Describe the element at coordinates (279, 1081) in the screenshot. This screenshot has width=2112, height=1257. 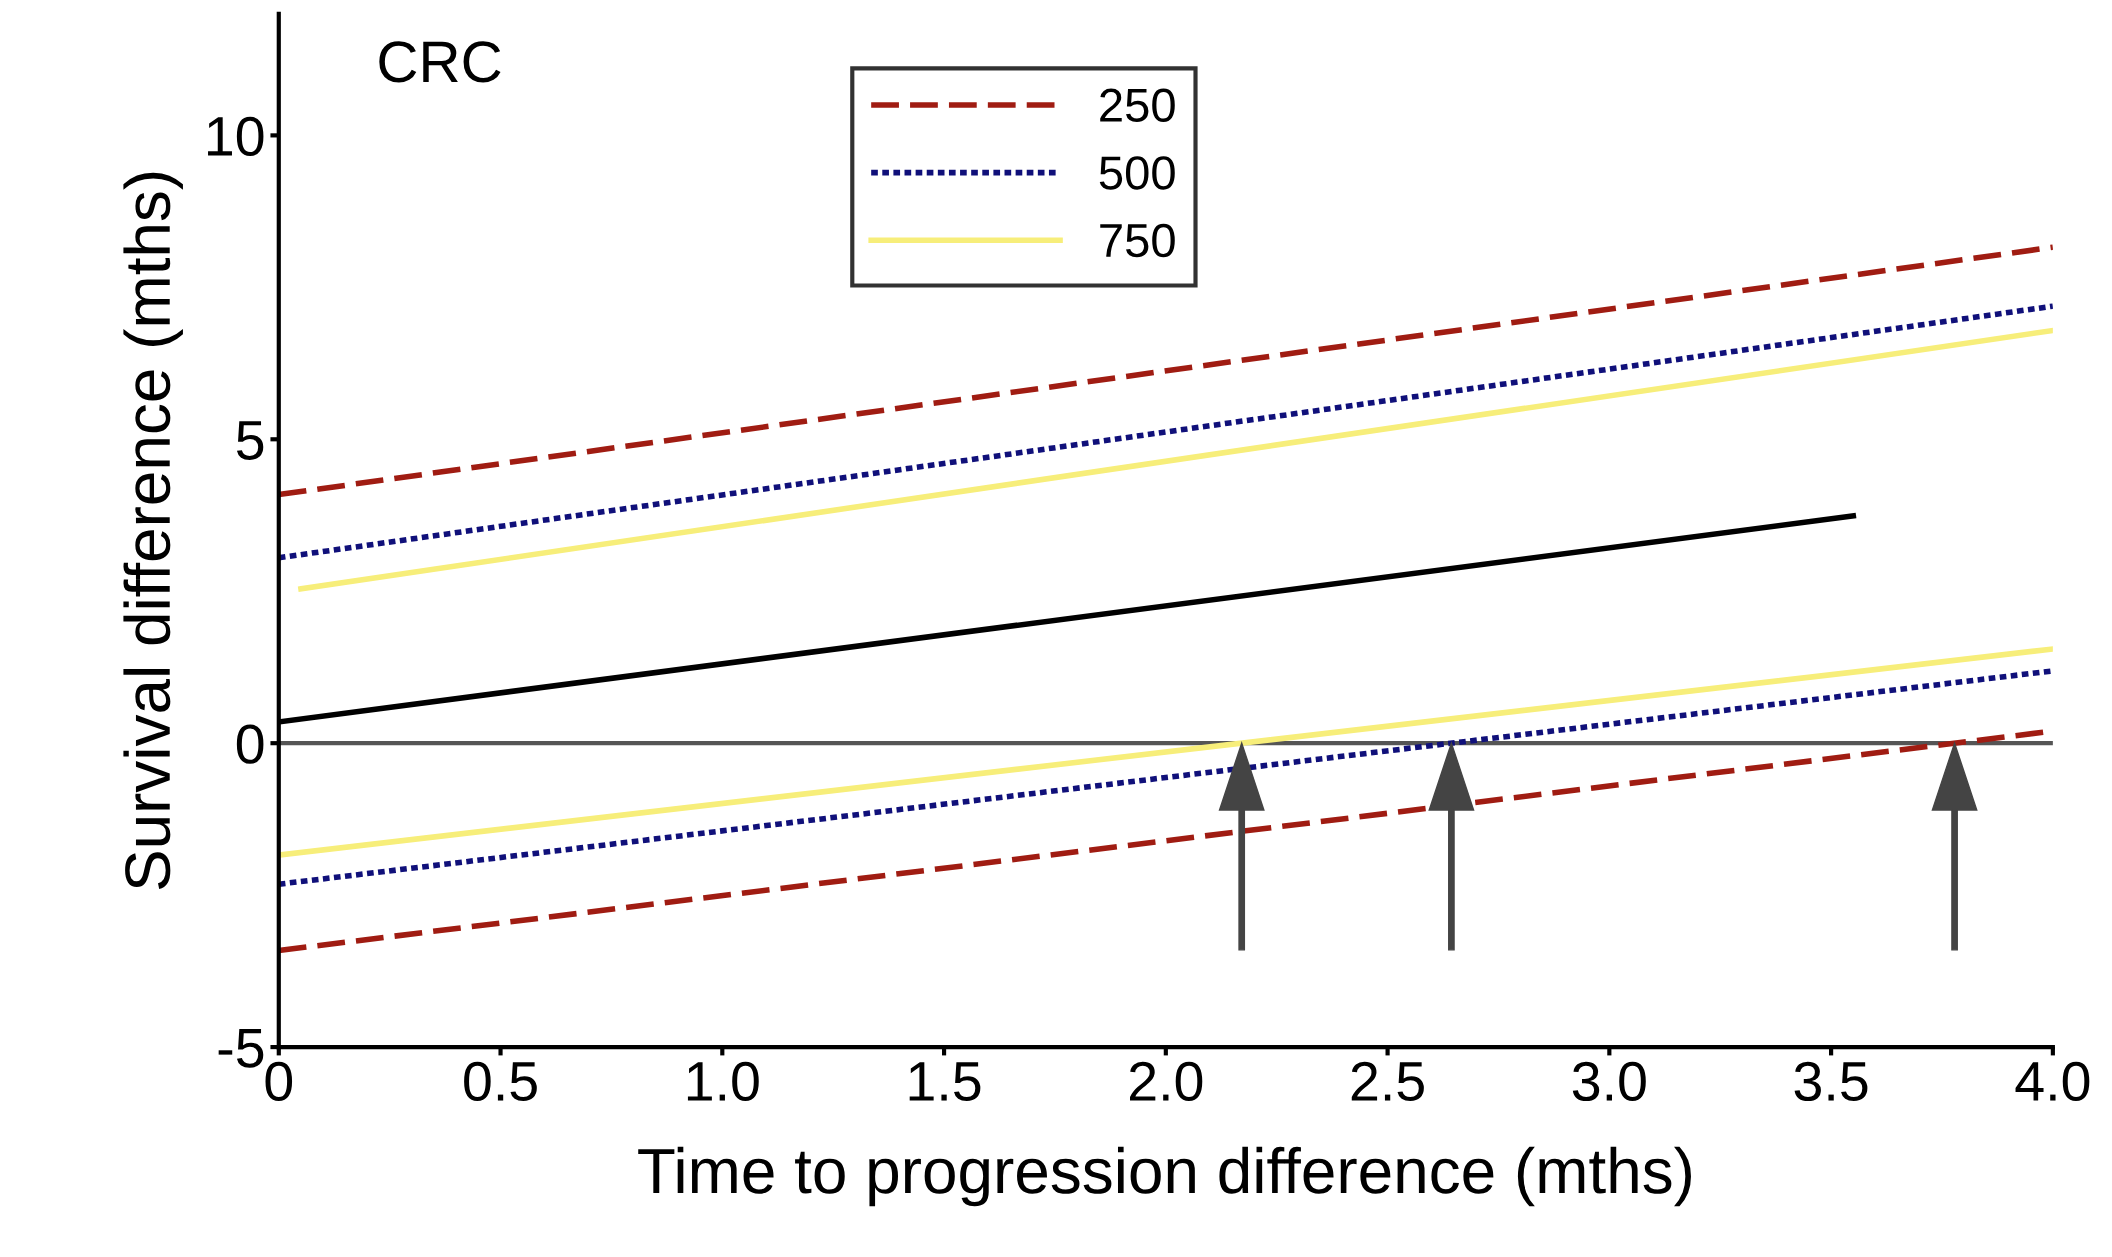
I see `x-tick-label: 0` at that location.